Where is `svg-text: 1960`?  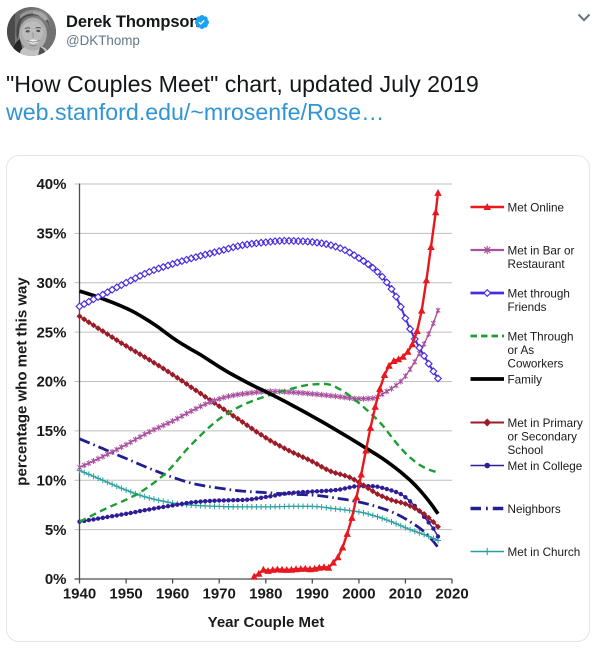
svg-text: 1960 is located at coordinates (172, 594).